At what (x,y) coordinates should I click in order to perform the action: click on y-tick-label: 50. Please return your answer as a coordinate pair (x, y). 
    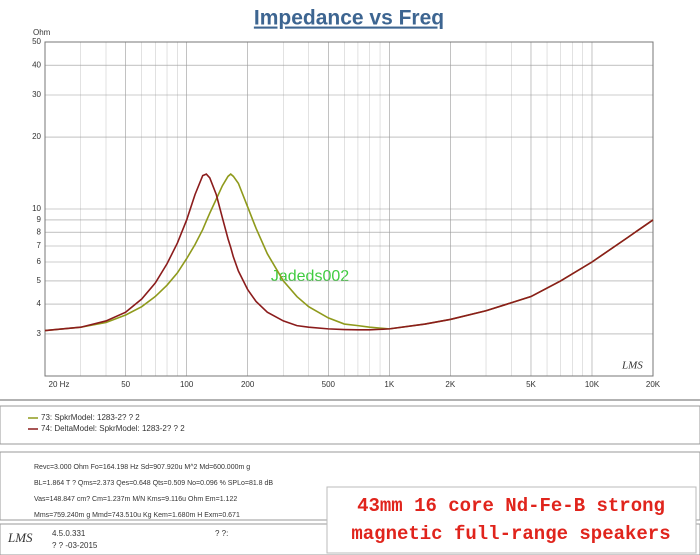
    Looking at the image, I should click on (36, 41).